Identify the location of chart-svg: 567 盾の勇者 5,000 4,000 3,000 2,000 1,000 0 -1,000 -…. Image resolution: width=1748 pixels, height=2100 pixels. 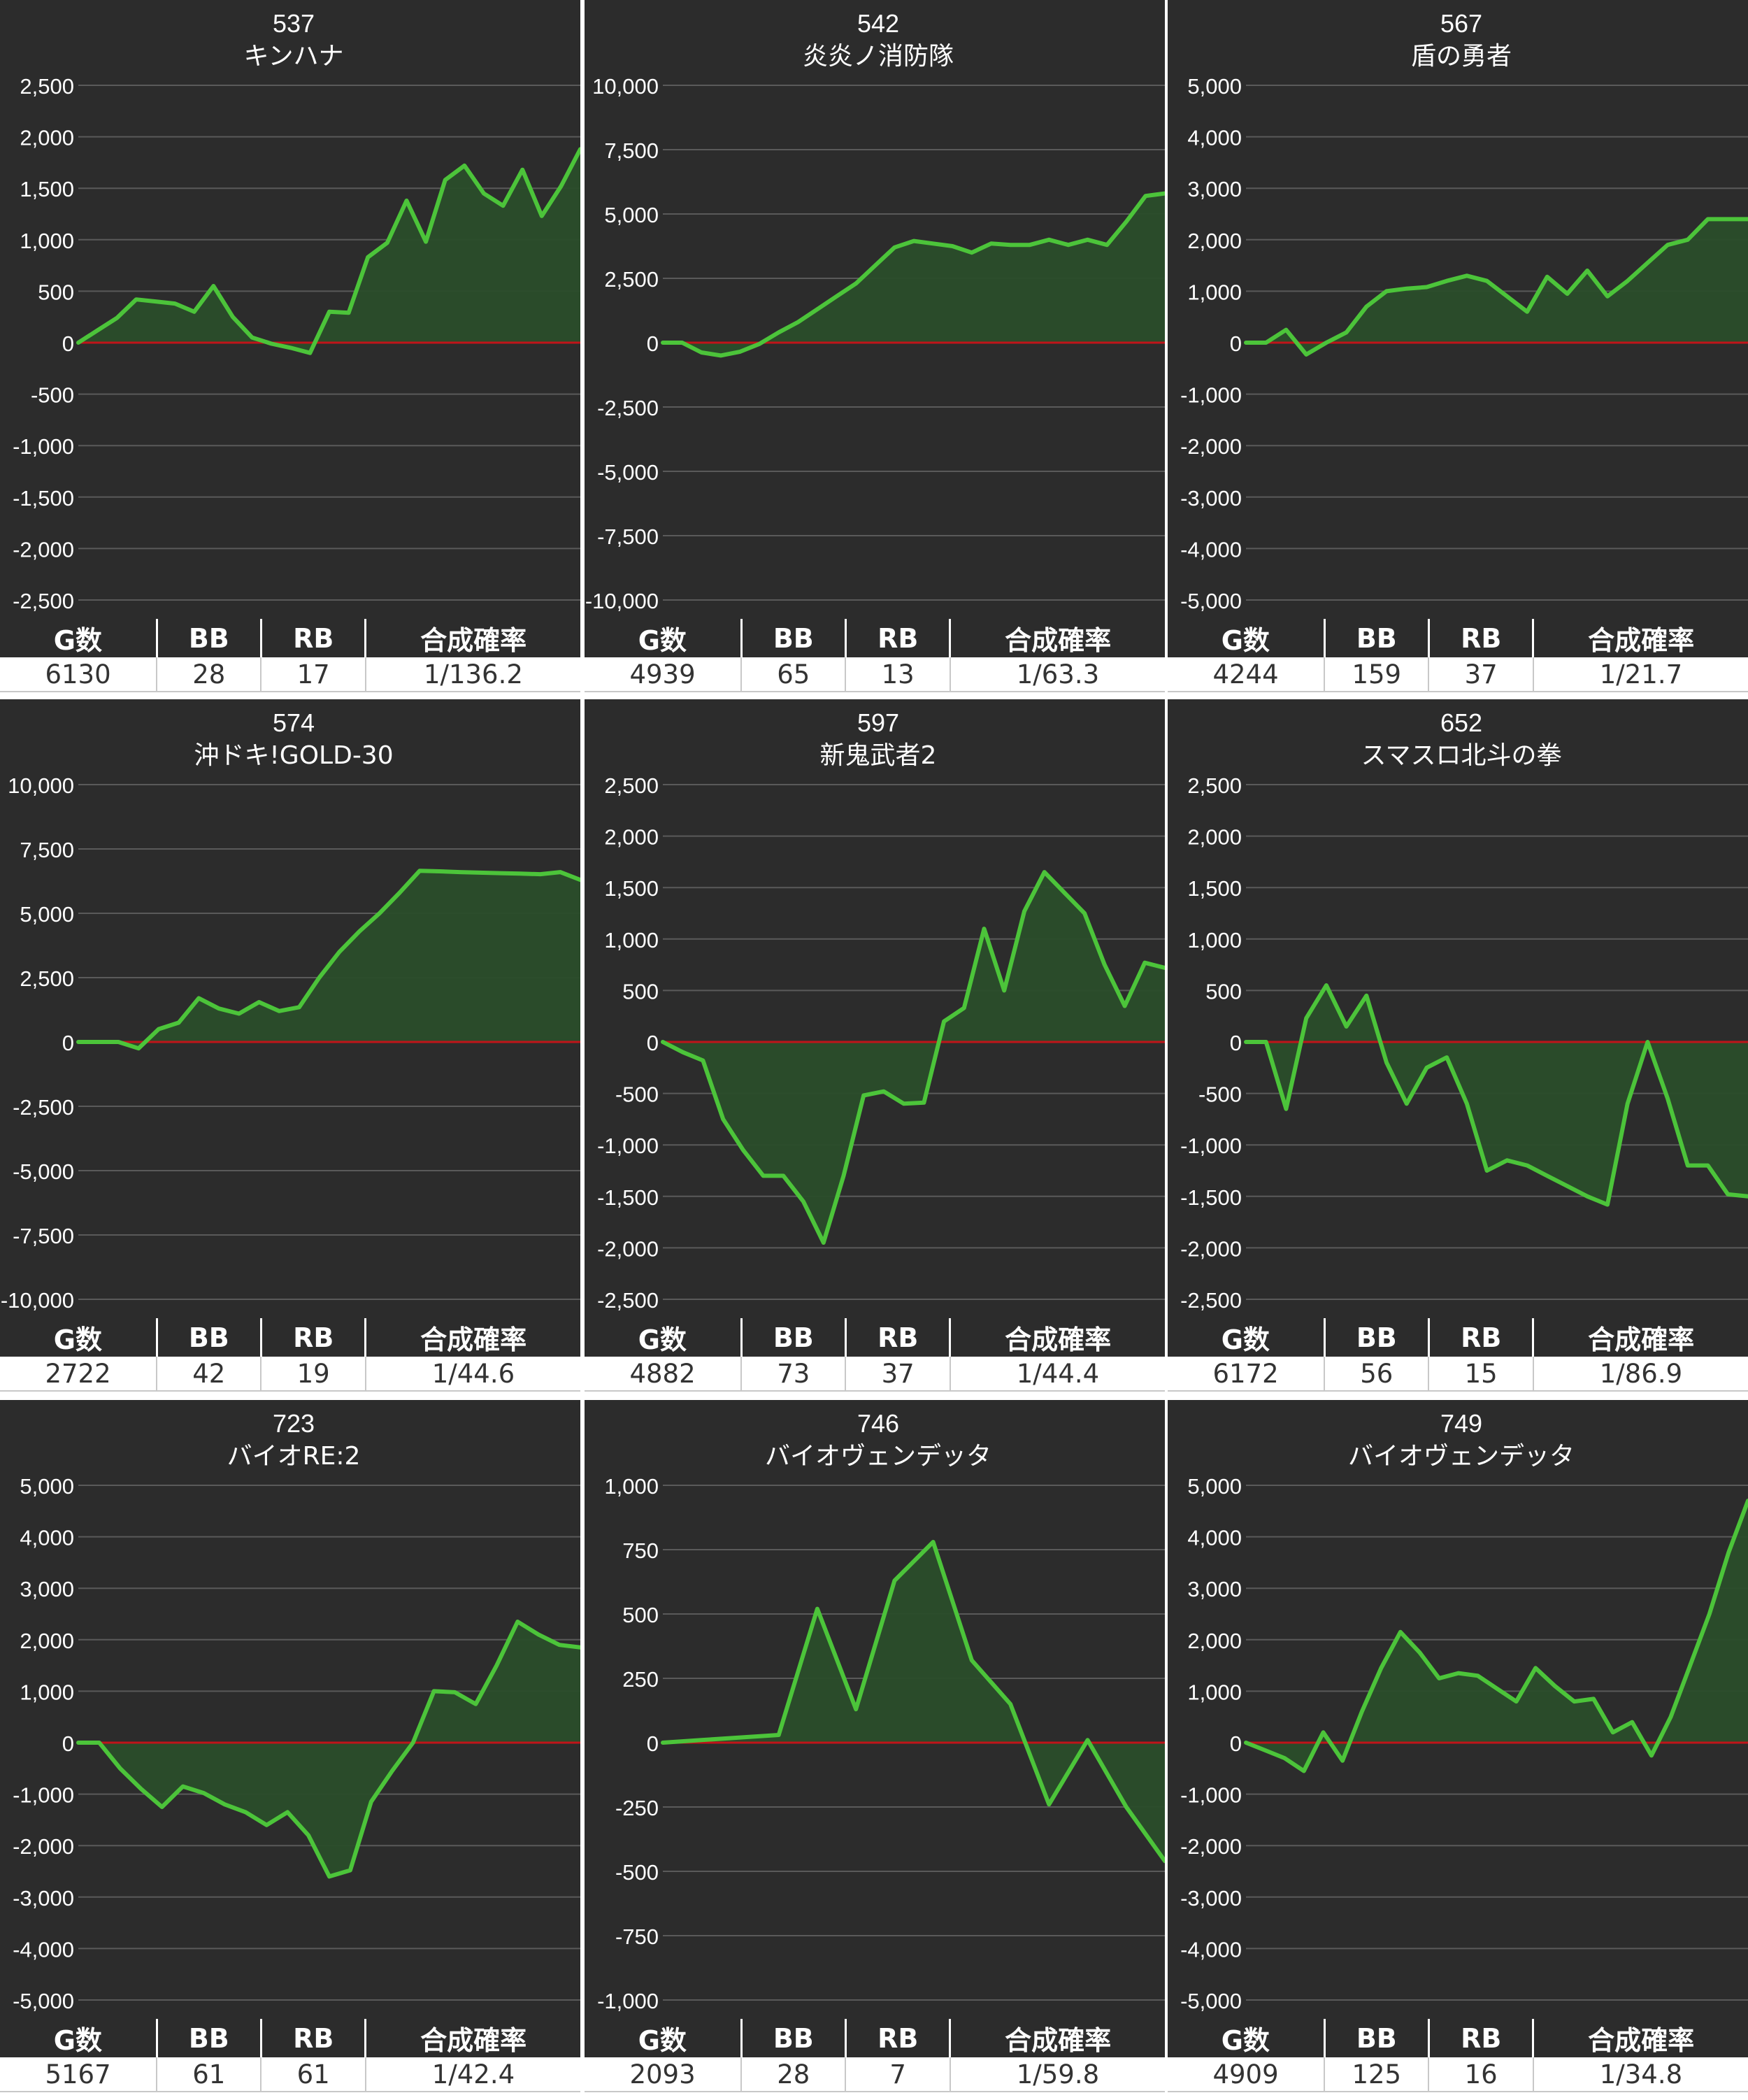
(1464, 311).